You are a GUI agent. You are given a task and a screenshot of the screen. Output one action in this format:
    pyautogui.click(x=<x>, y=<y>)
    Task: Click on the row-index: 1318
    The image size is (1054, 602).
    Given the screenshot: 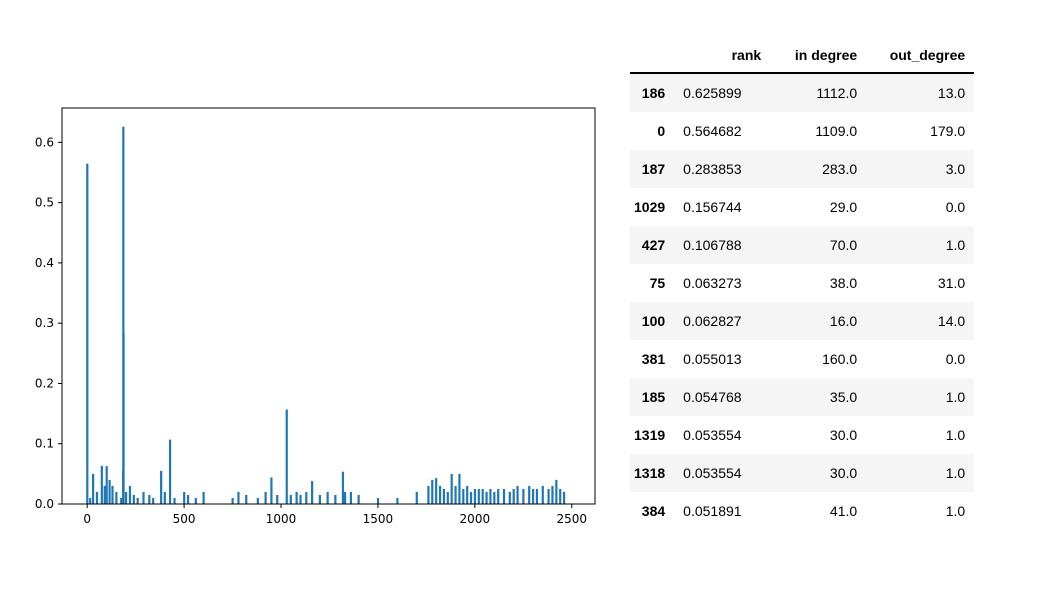 What is the action you would take?
    pyautogui.click(x=650, y=473)
    